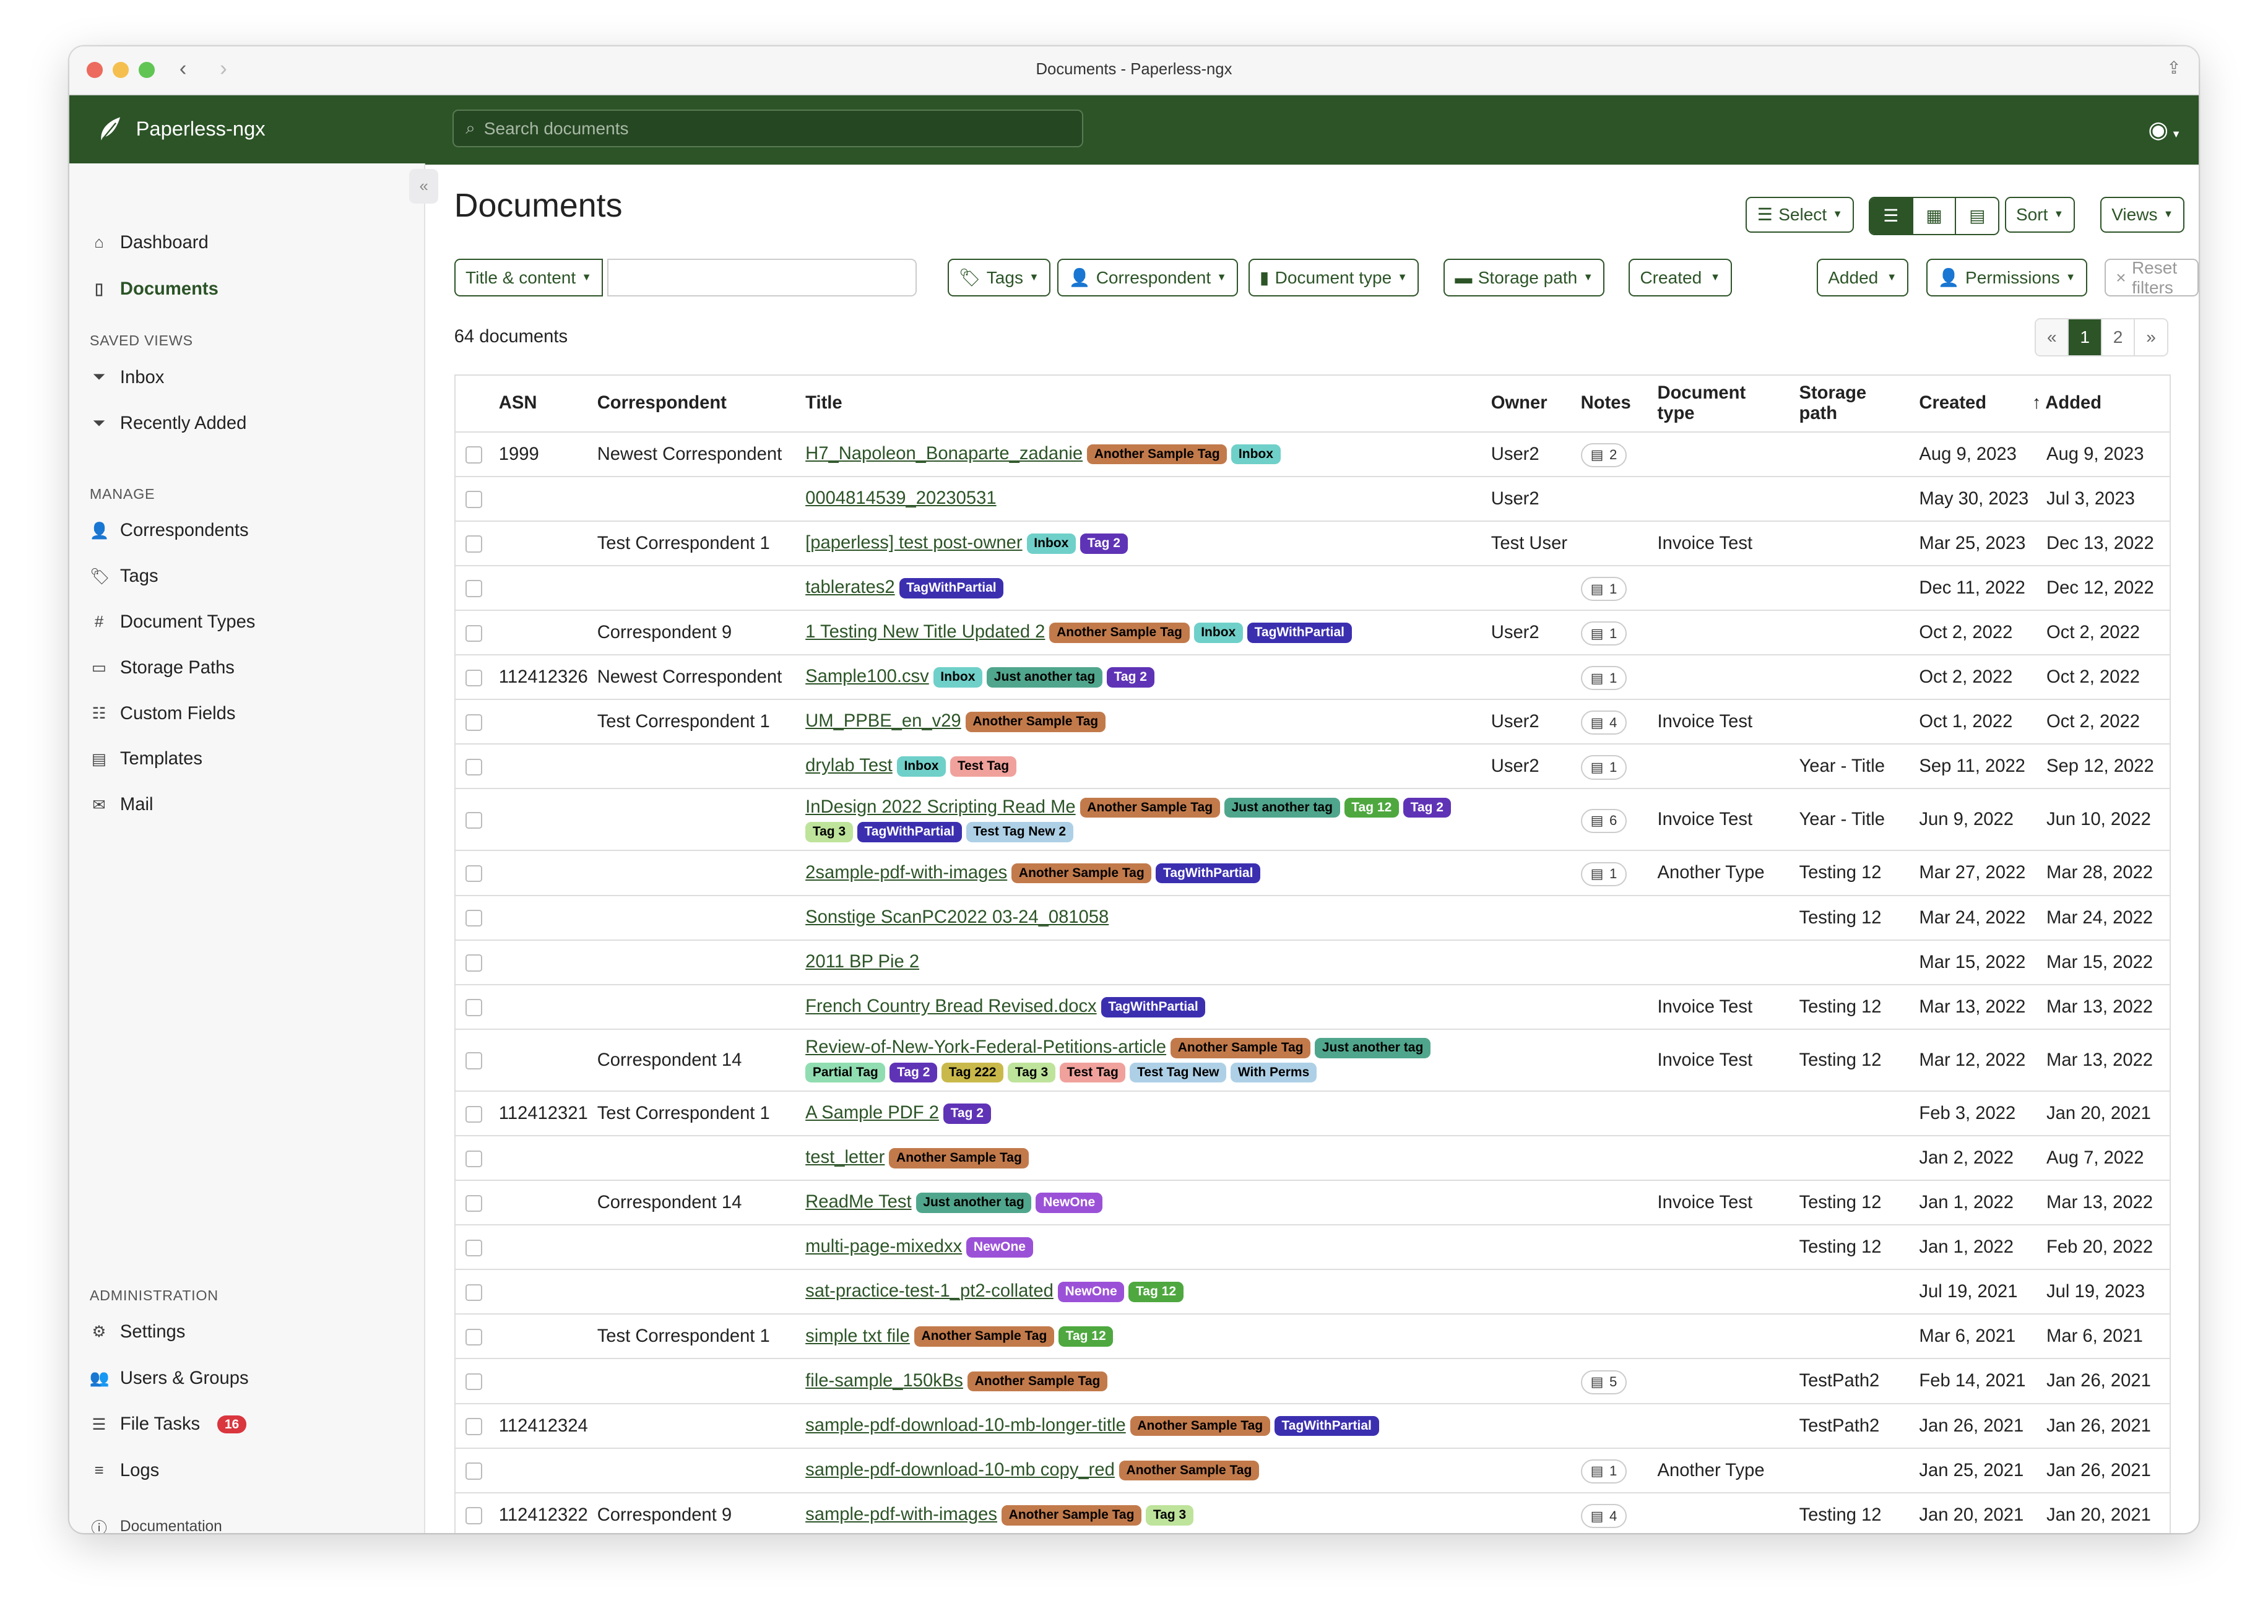  What do you see at coordinates (147, 70) in the screenshot?
I see `maximize-window-button` at bounding box center [147, 70].